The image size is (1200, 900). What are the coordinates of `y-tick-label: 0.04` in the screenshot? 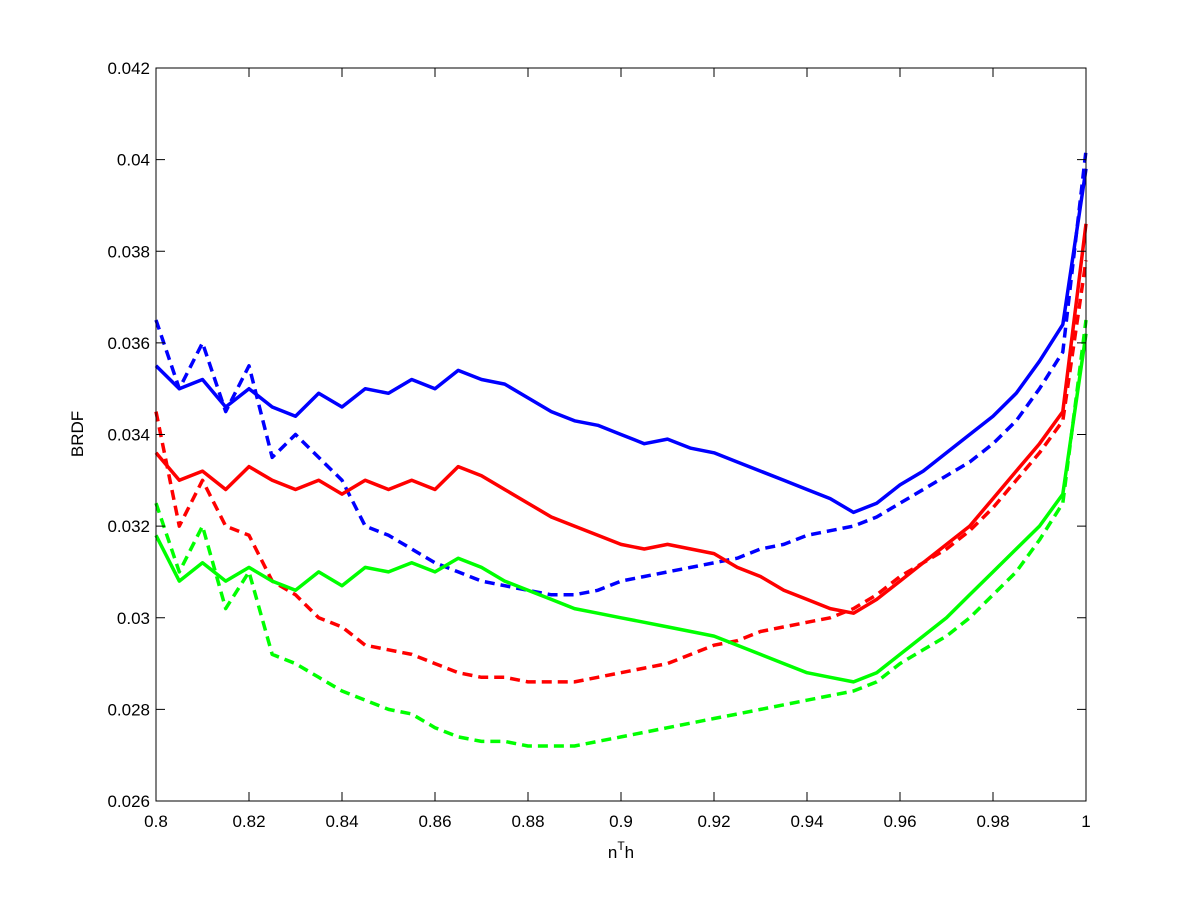 It's located at (133, 160).